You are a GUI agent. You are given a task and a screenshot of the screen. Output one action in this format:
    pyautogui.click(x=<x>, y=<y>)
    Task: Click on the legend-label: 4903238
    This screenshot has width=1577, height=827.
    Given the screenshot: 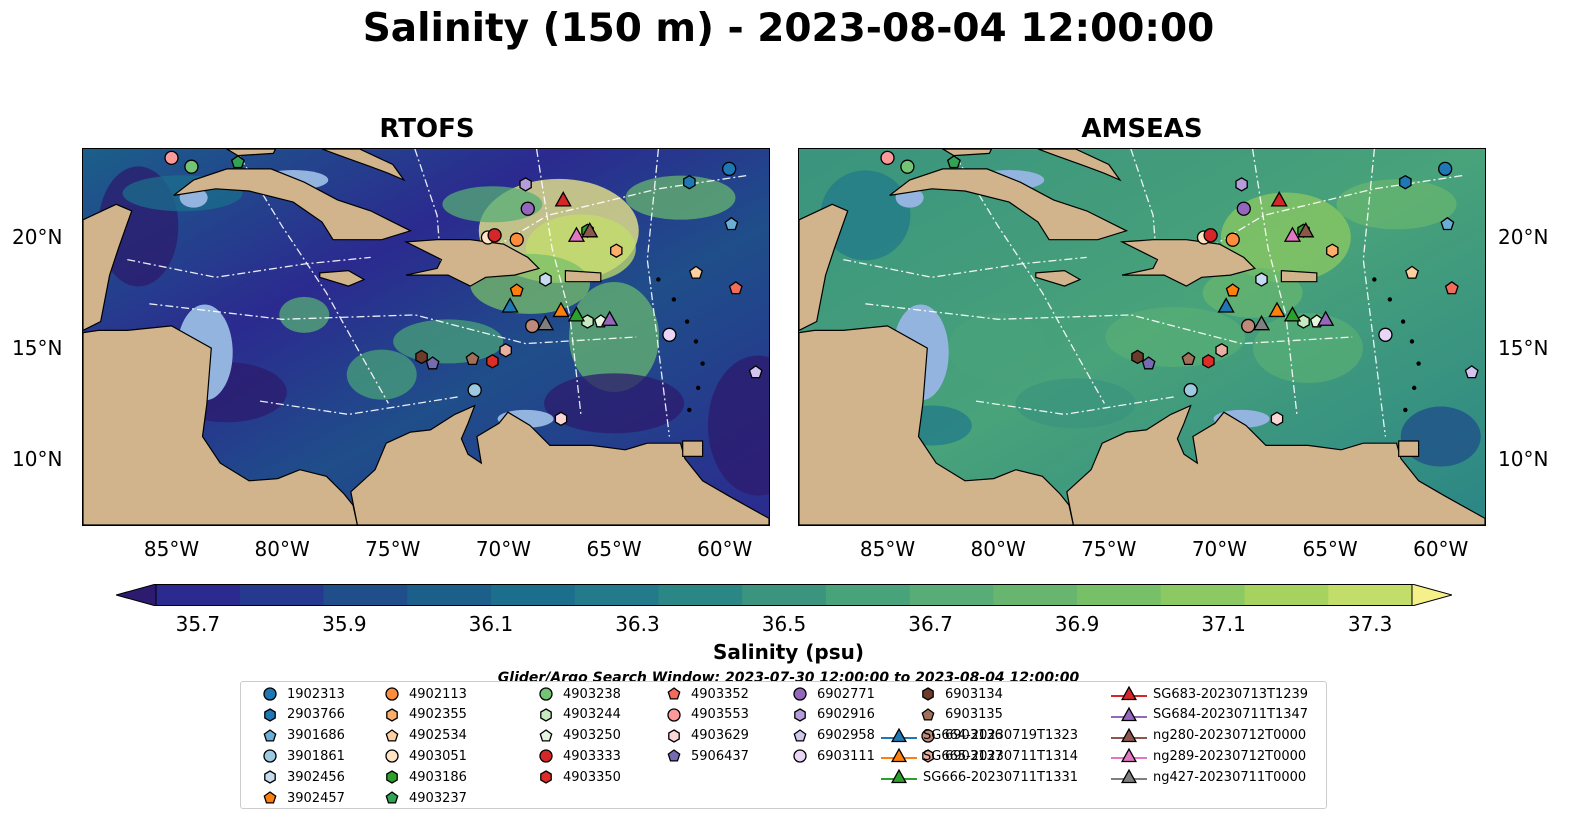 What is the action you would take?
    pyautogui.click(x=592, y=694)
    